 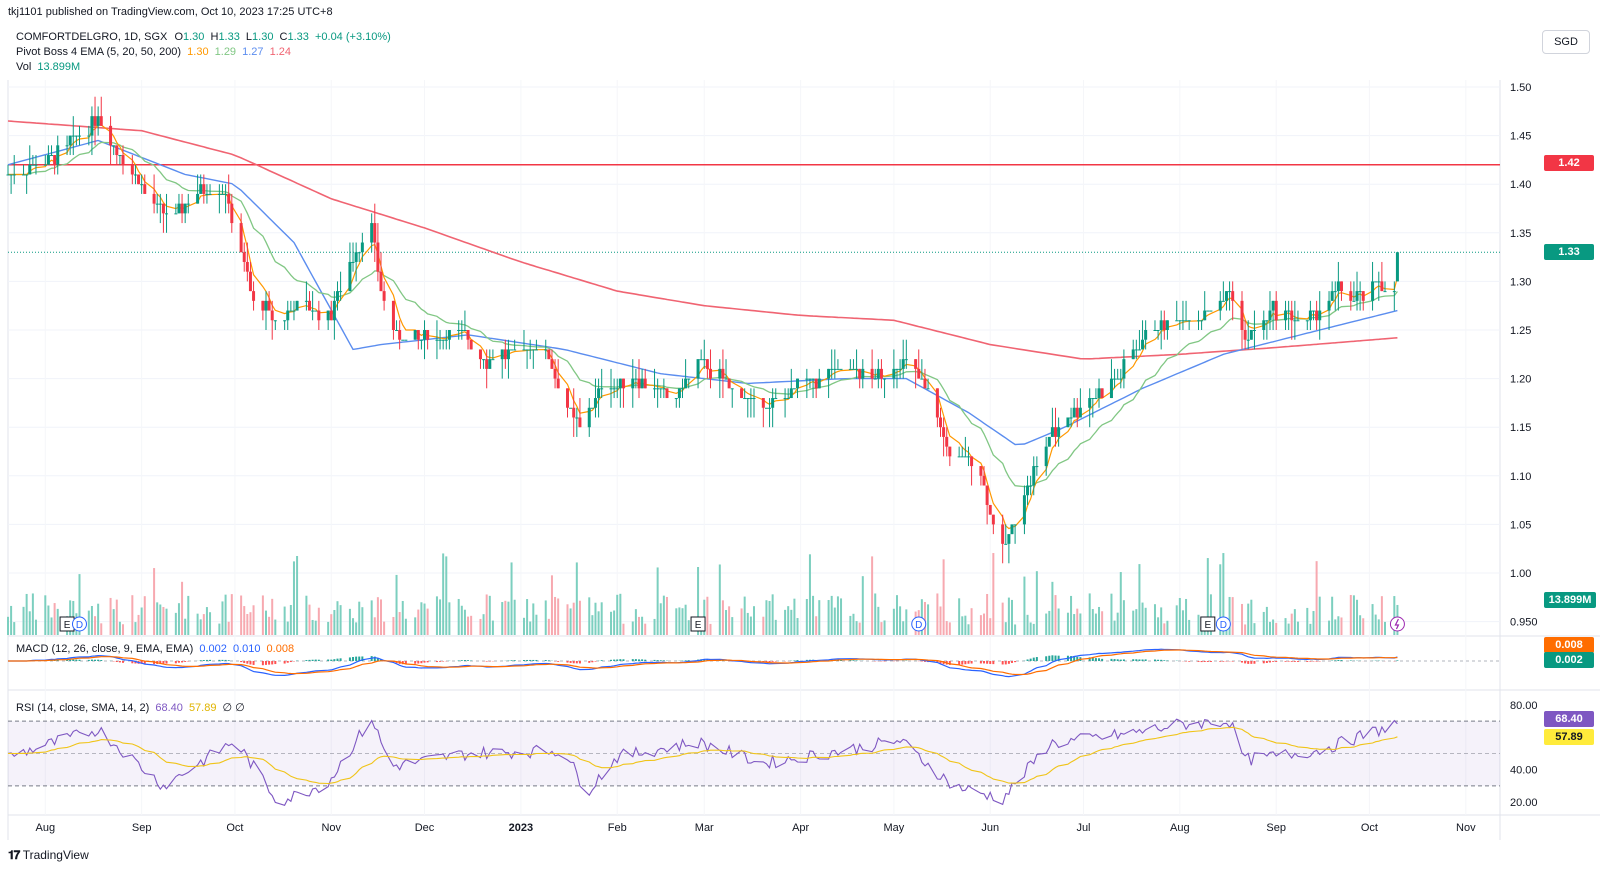 I want to click on price-tick-label: 1.40, so click(x=1520, y=185).